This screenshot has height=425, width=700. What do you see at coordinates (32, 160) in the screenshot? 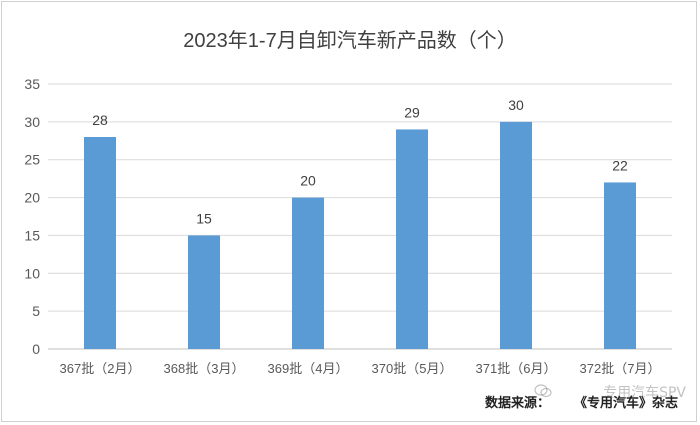
I see `y-tick-label: 25` at bounding box center [32, 160].